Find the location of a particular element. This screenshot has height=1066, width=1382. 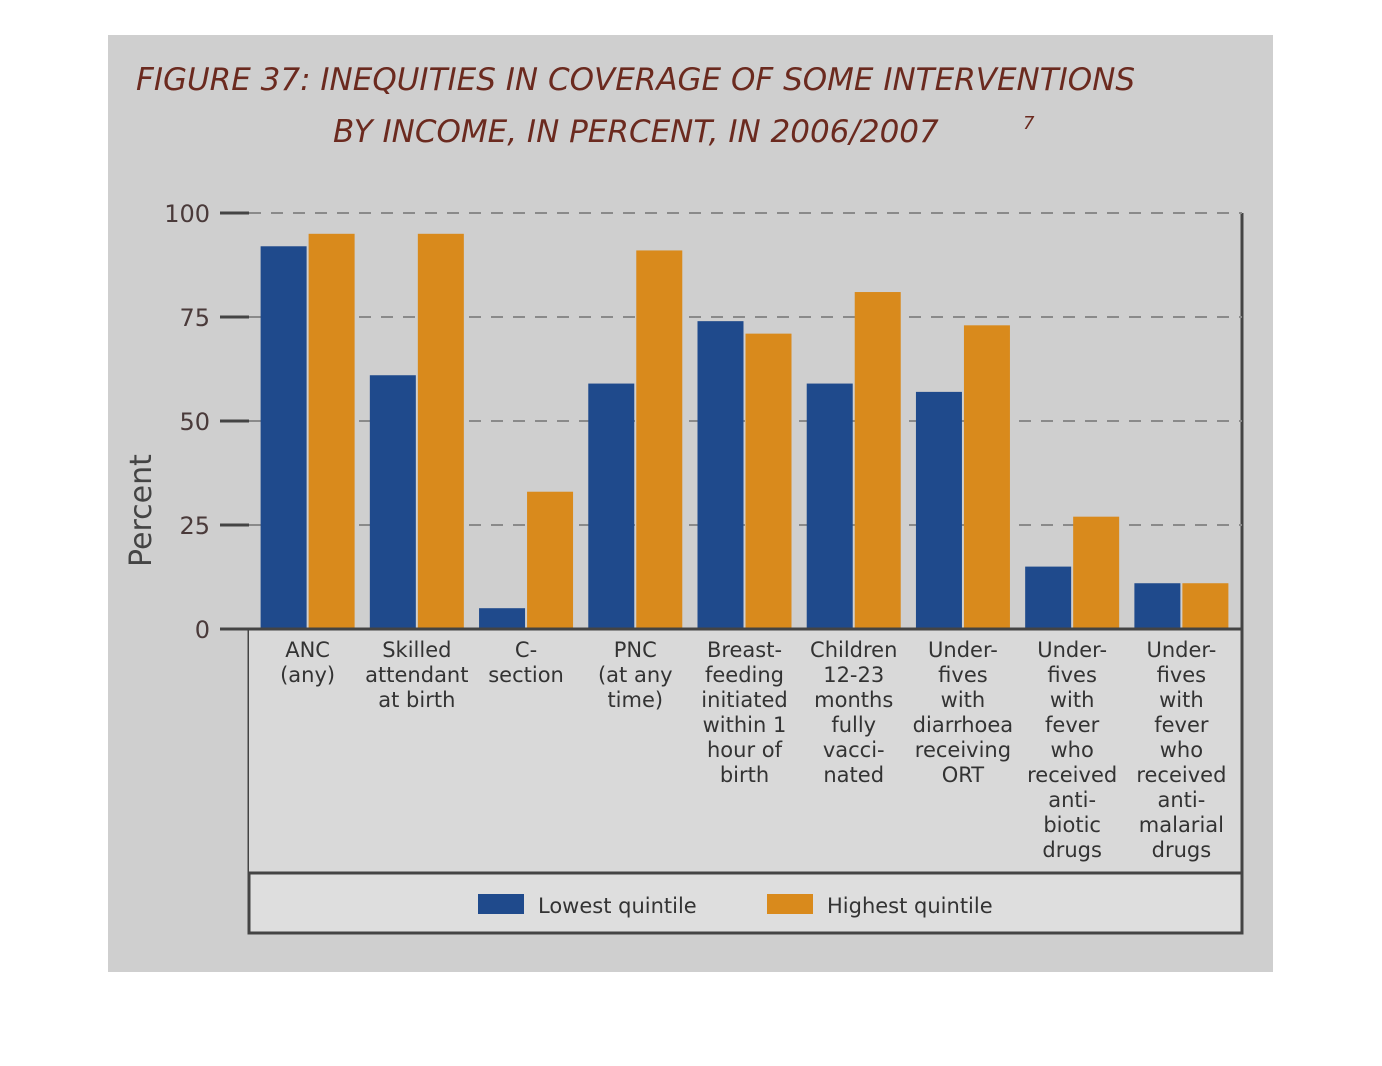

category-label-0: ANC (any) is located at coordinates (307, 662).